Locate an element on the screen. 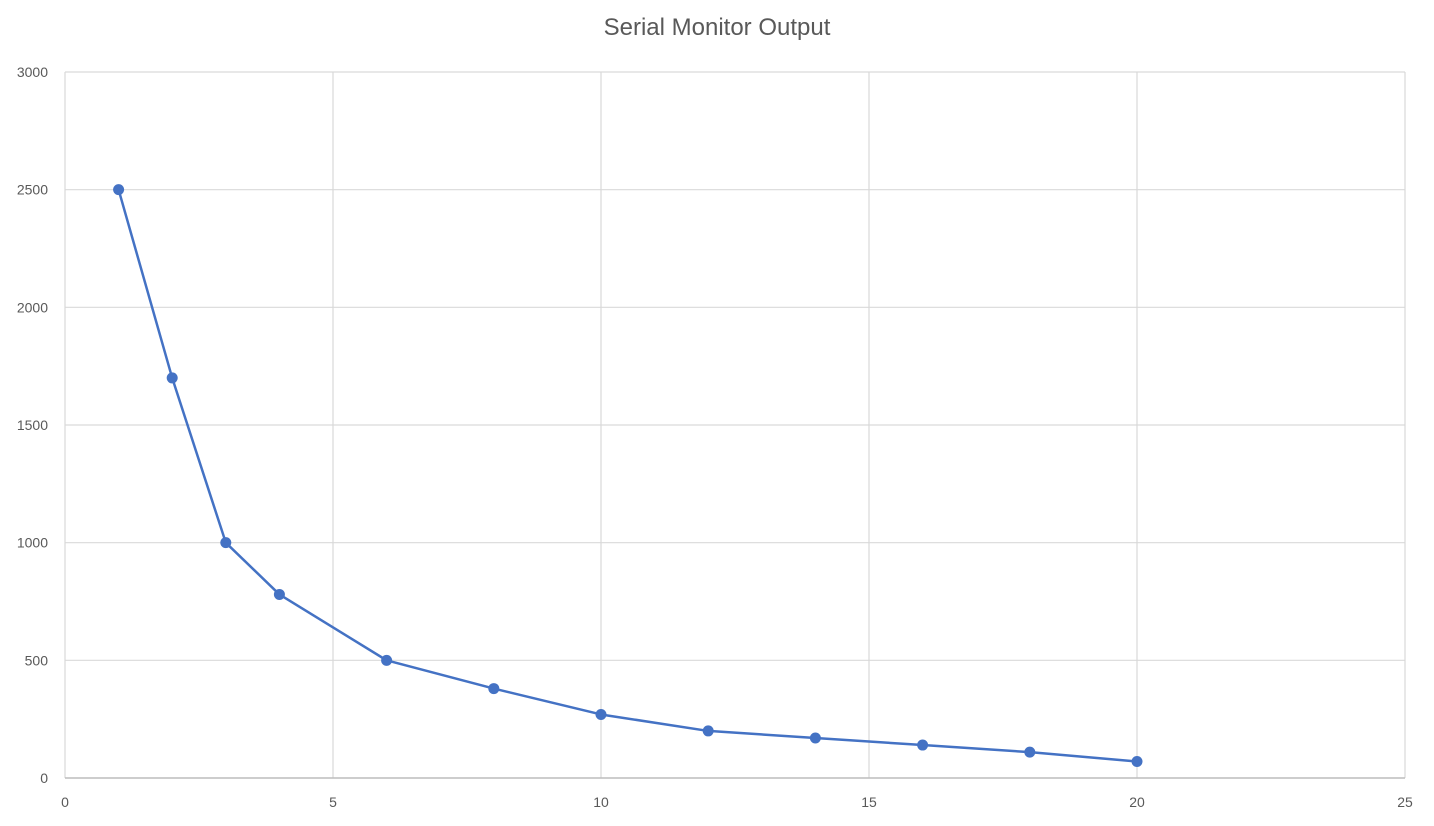  y-tick-label: 1500 is located at coordinates (32, 425).